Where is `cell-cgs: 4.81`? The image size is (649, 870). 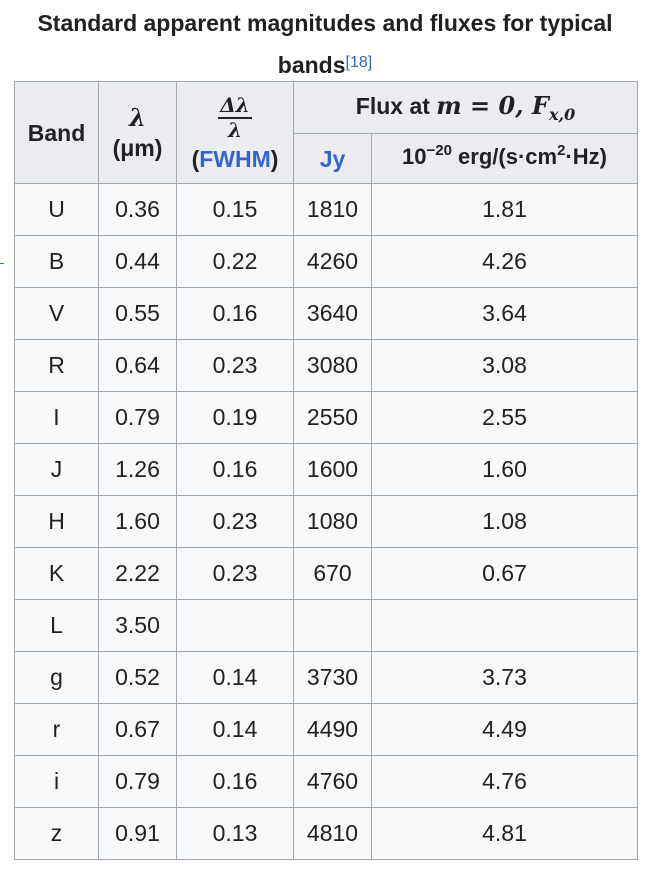 cell-cgs: 4.81 is located at coordinates (504, 833).